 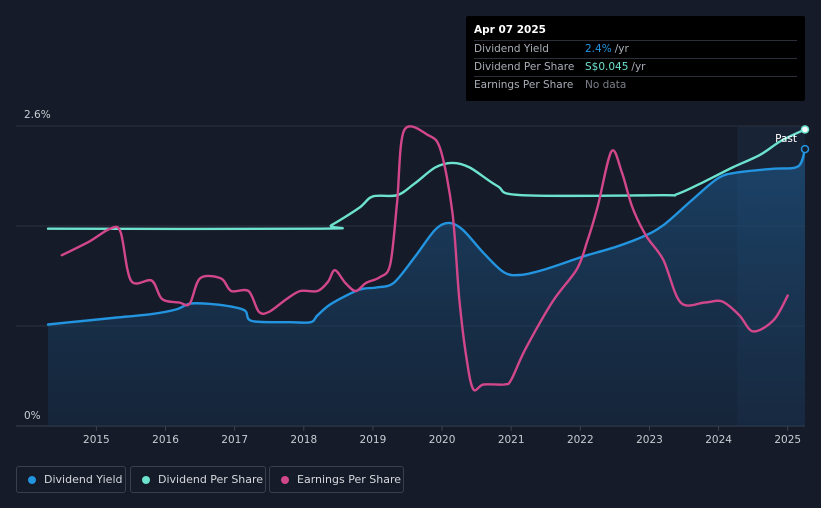 What do you see at coordinates (37, 115) in the screenshot?
I see `y-axis-top-label: 2.6%` at bounding box center [37, 115].